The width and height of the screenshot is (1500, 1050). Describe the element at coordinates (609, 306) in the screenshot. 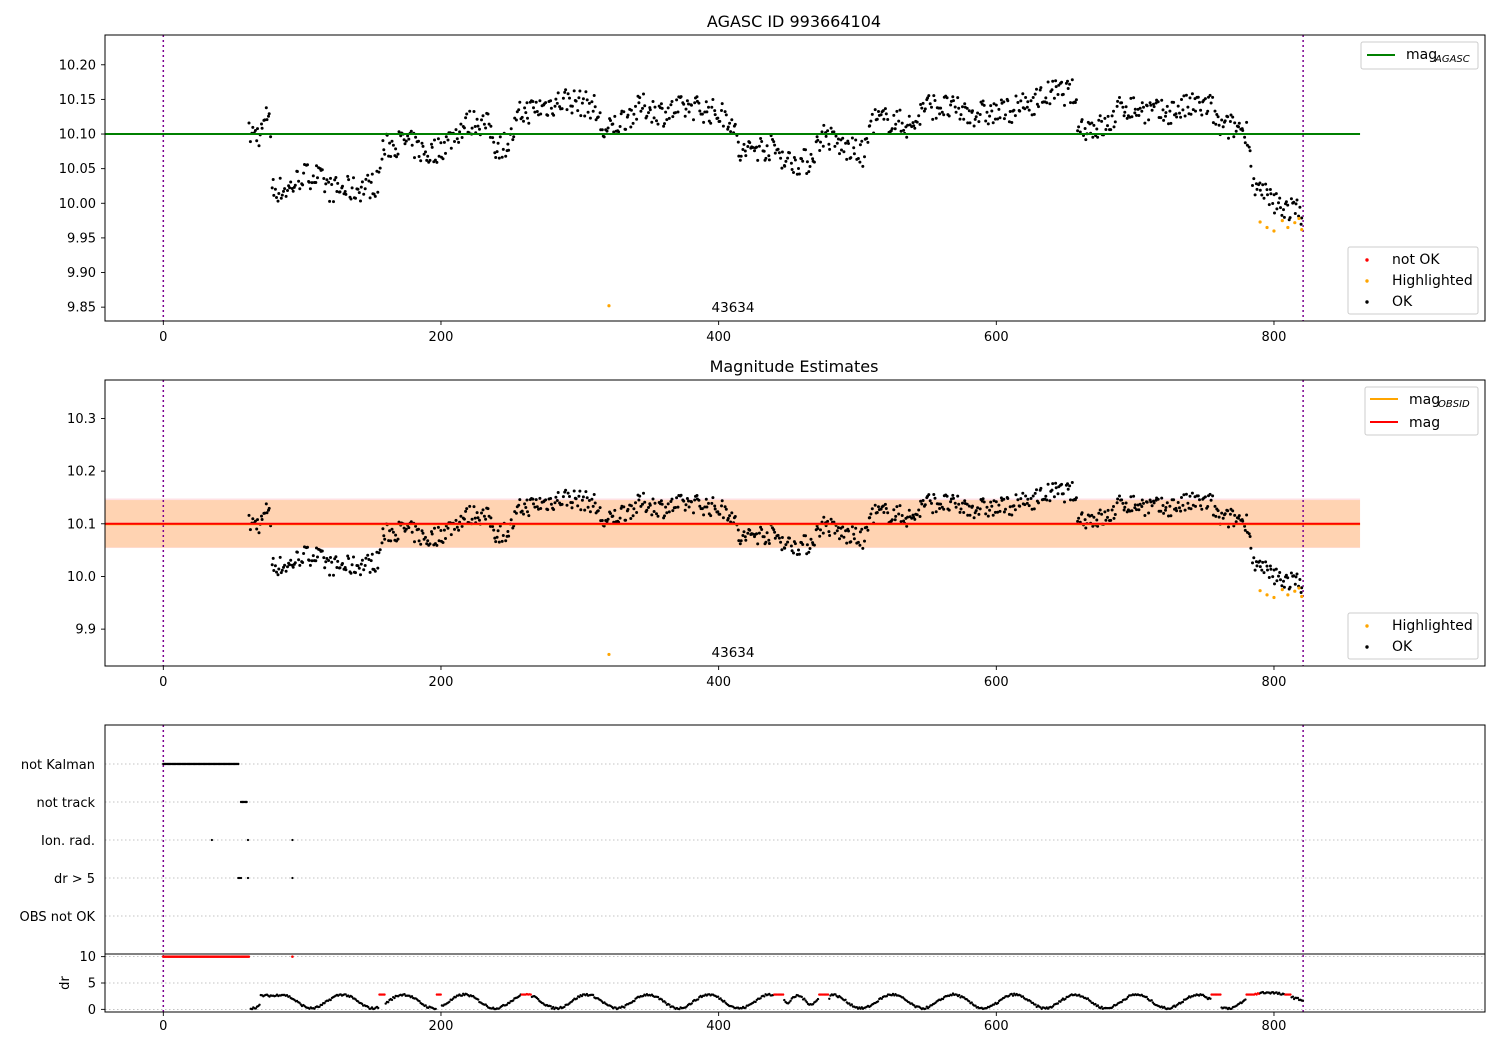

I see `highlighted-point` at that location.